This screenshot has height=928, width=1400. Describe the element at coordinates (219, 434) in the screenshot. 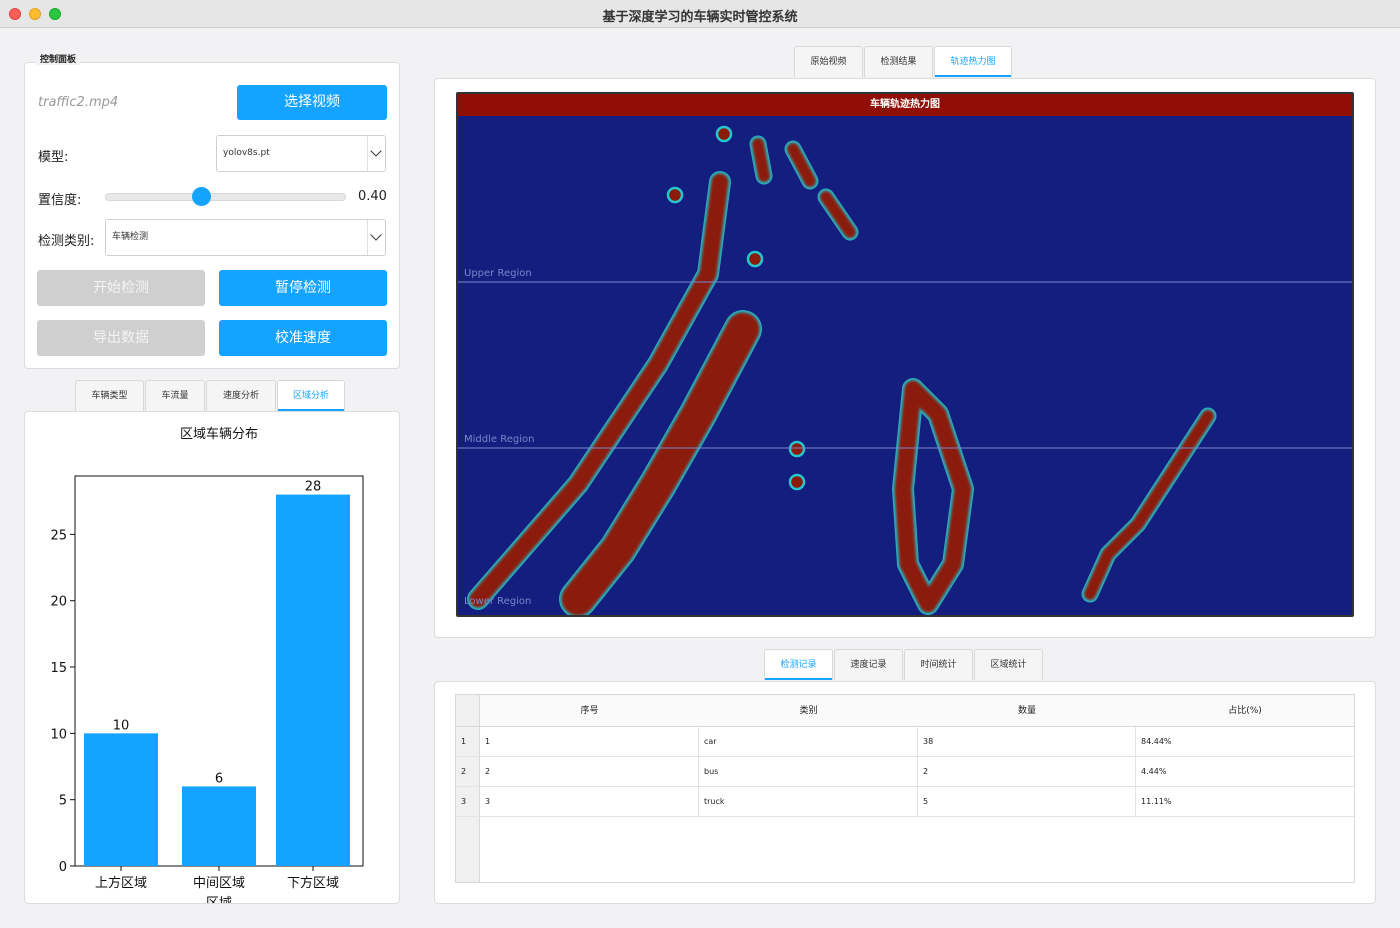

I see `chart-title: 区域车辆分布` at that location.